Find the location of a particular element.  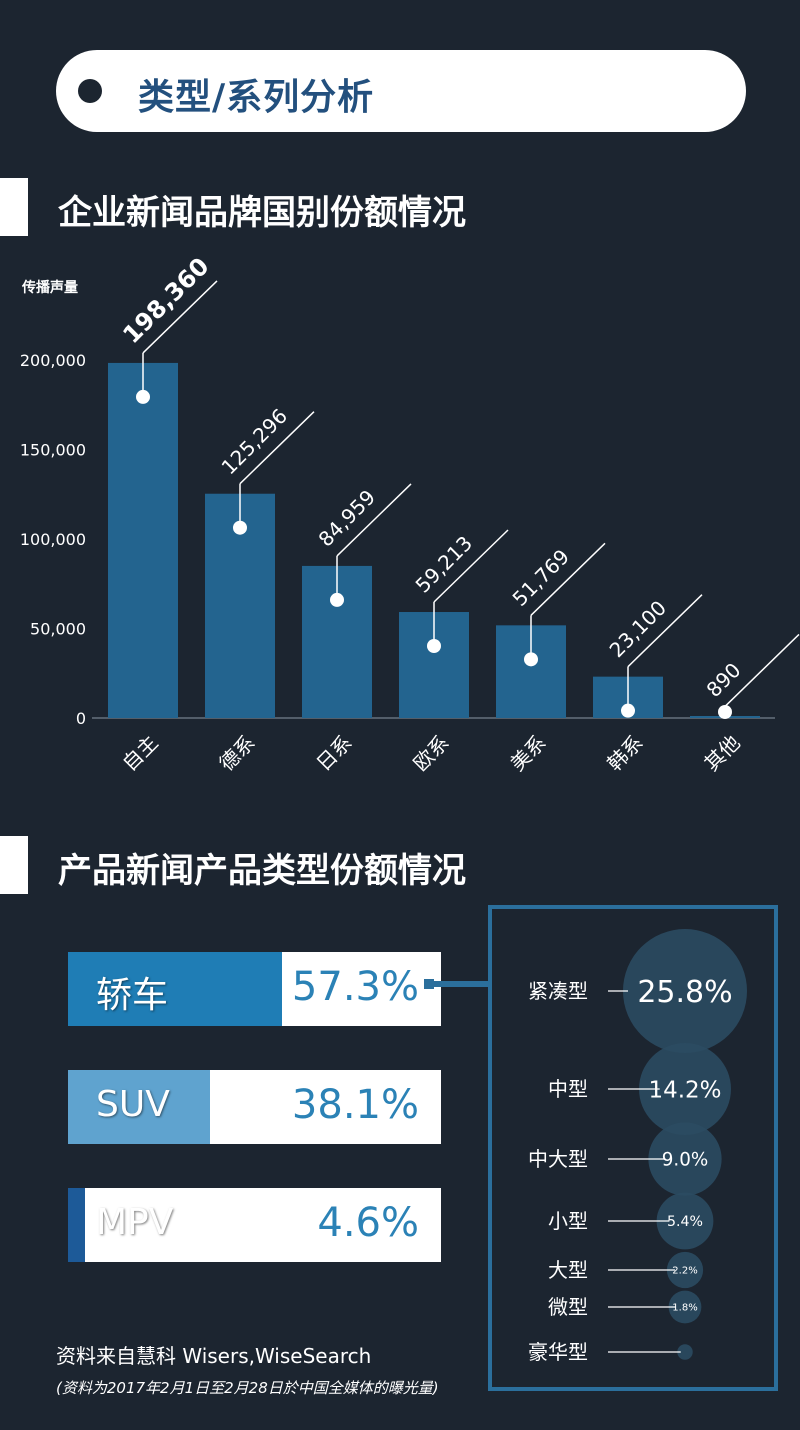

bar is located at coordinates (143, 540).